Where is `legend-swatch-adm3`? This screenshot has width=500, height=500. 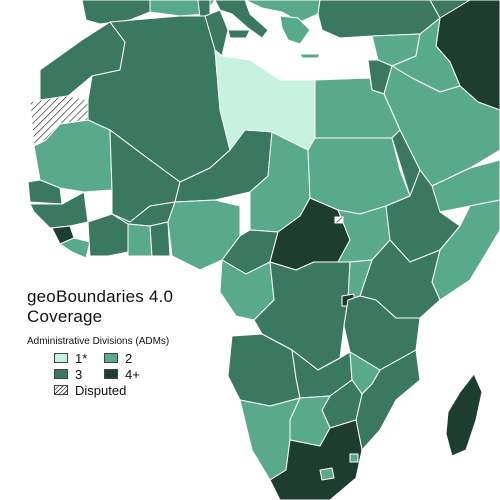
legend-swatch-adm3 is located at coordinates (61, 374).